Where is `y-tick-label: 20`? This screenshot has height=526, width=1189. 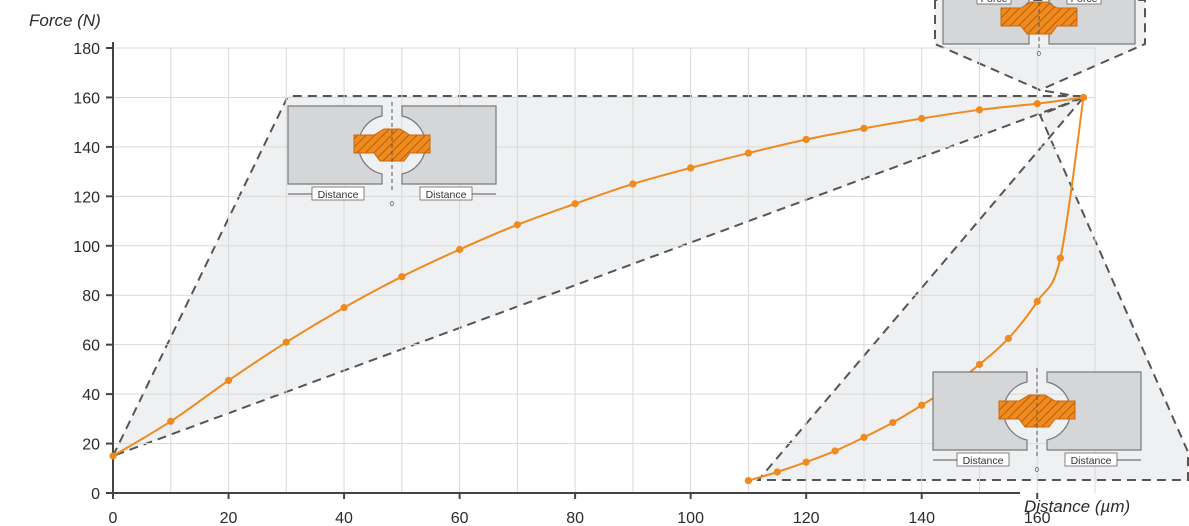 y-tick-label: 20 is located at coordinates (91, 445).